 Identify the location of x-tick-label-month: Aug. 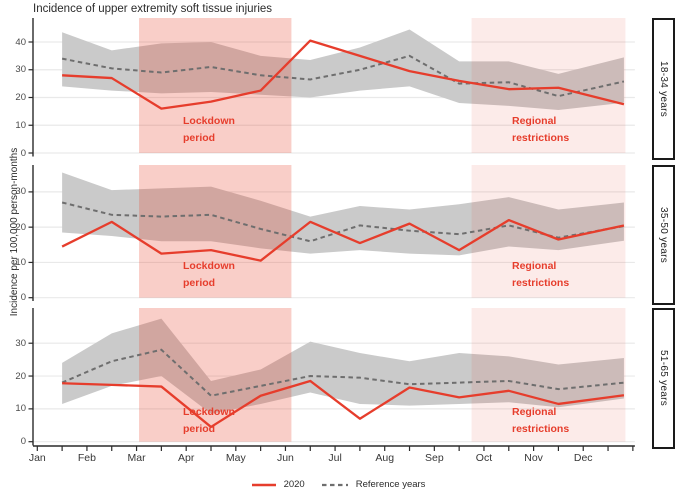
(385, 458).